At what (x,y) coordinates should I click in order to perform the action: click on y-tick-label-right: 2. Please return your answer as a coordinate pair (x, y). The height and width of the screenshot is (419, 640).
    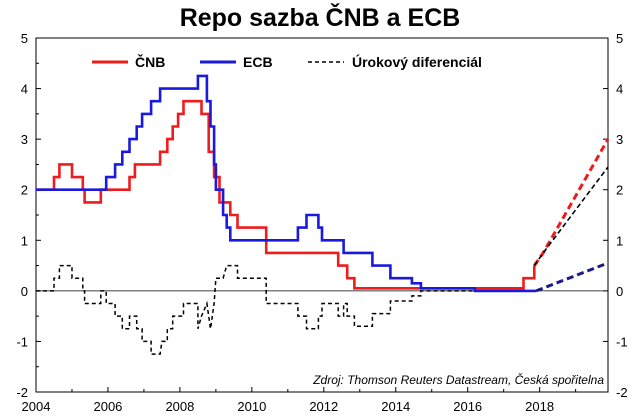
    Looking at the image, I should click on (619, 190).